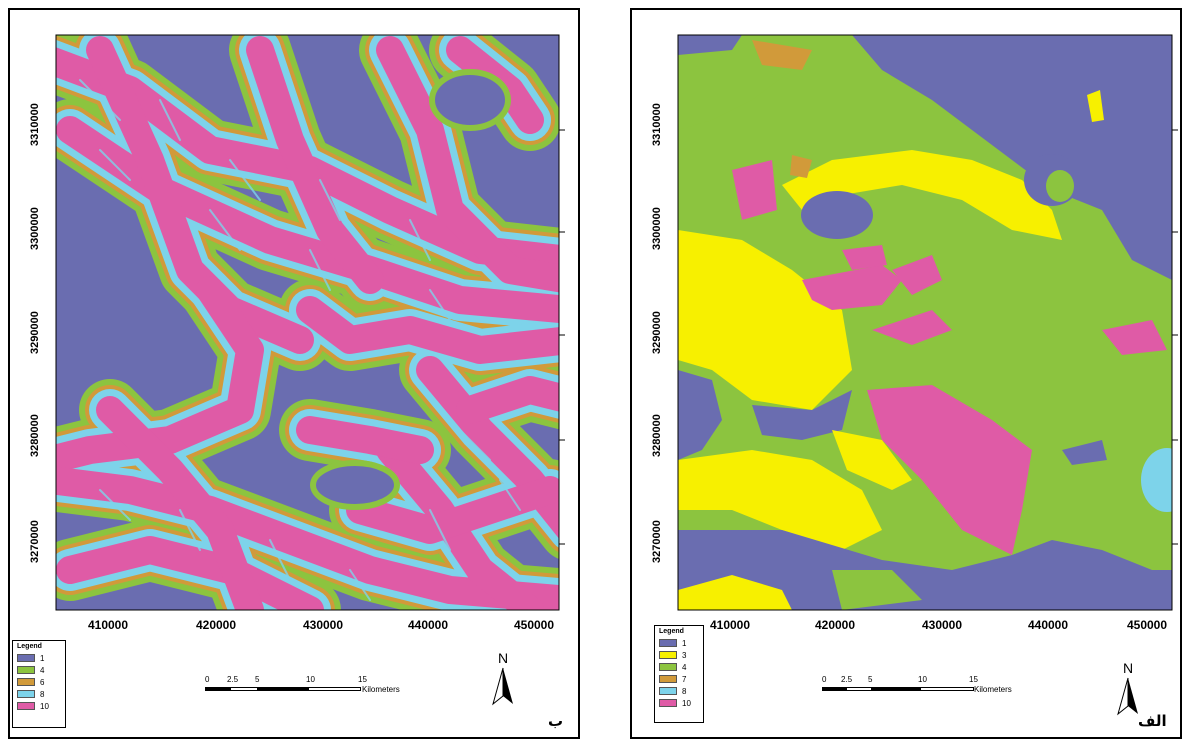 This screenshot has width=1190, height=747. I want to click on legend-item: 3, so click(679, 655).